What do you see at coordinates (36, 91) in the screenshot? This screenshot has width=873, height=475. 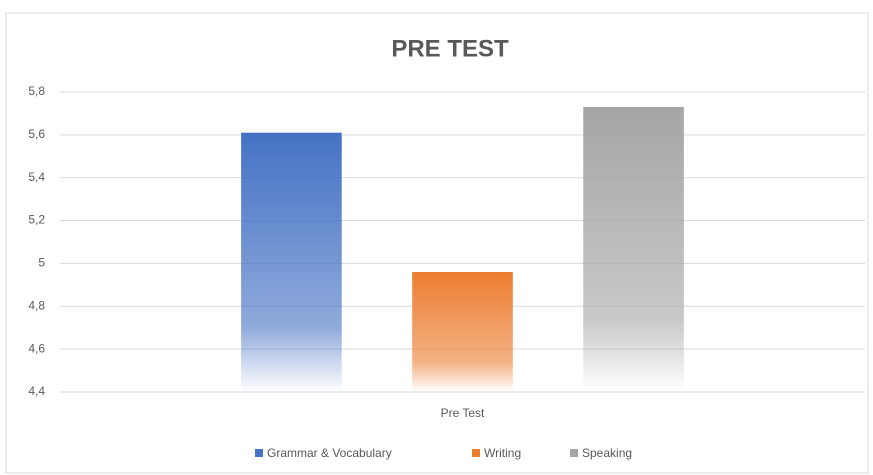 I see `y-tick-label: 5,8` at bounding box center [36, 91].